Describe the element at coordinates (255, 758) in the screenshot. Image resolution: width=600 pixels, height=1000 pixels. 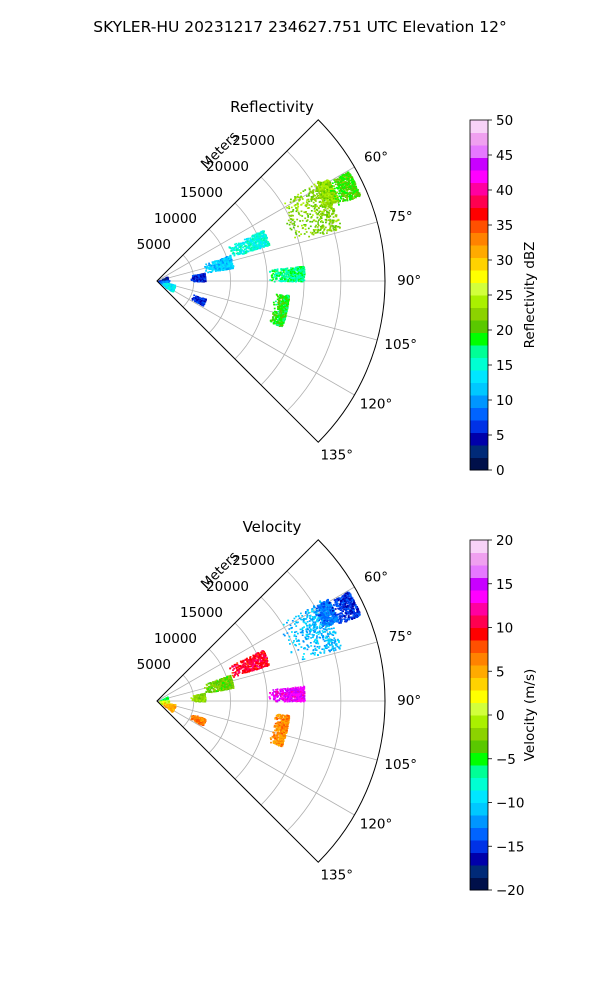
I see `azimuth-spoke` at that location.